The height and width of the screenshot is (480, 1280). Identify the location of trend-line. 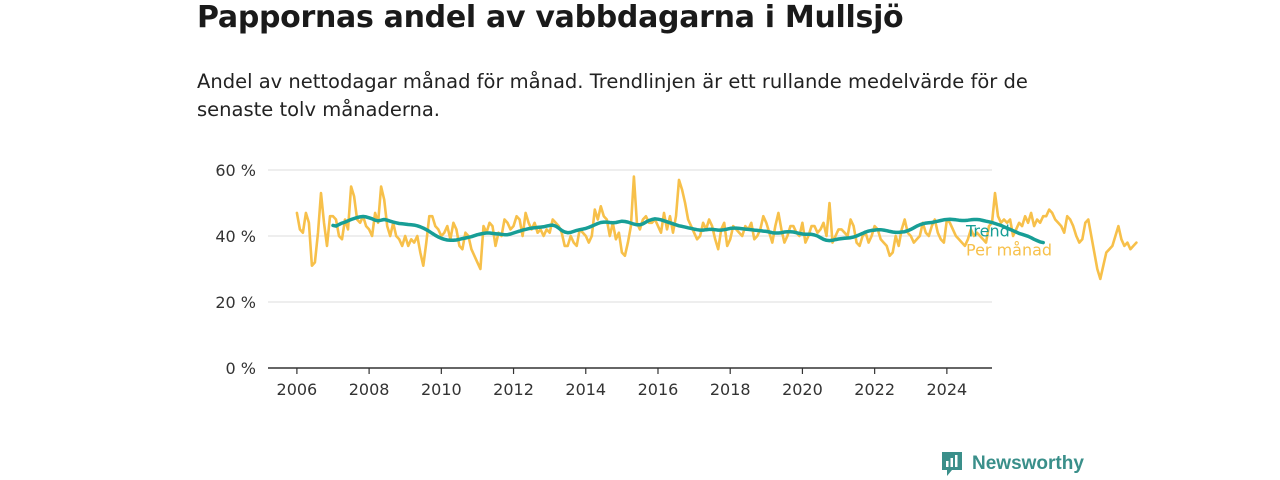
(688, 229).